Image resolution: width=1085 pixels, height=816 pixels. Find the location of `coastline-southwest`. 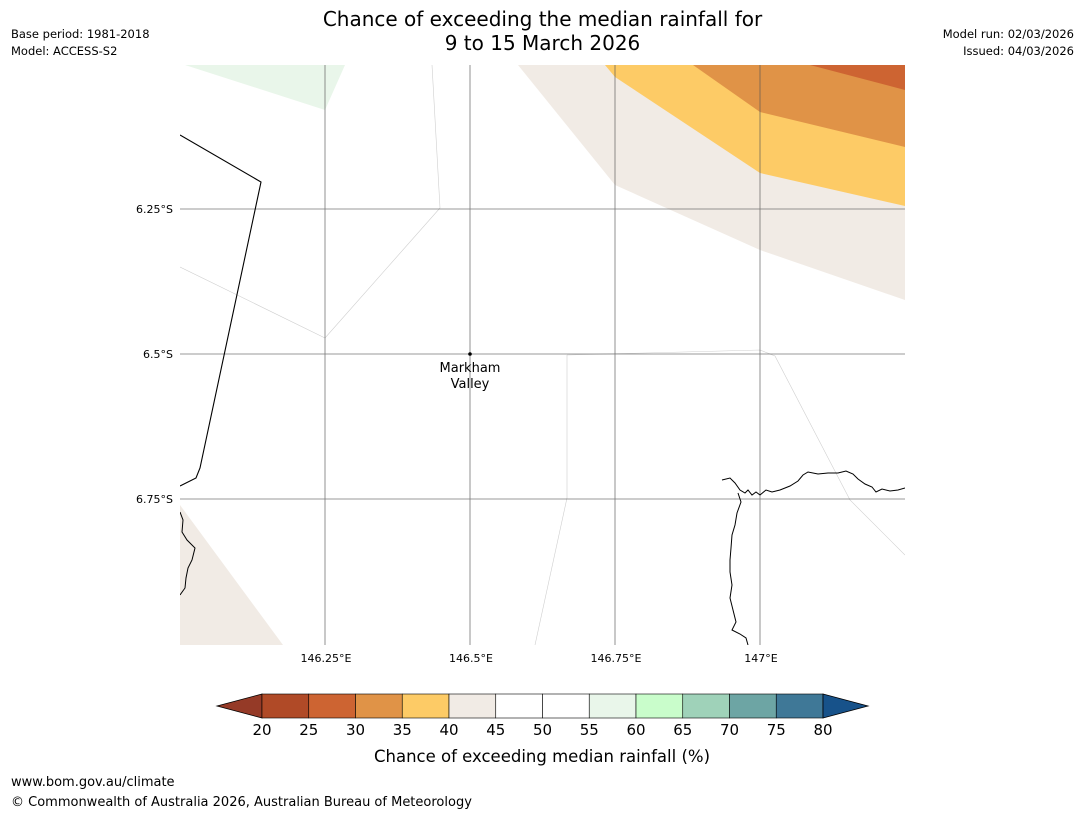

coastline-southwest is located at coordinates (188, 553).